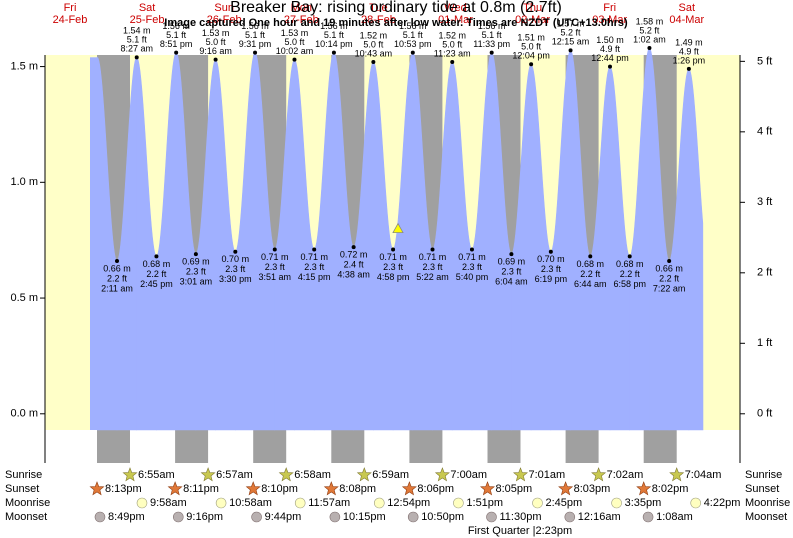  What do you see at coordinates (393, 257) in the screenshot?
I see `height-m-label: 0.71 m` at bounding box center [393, 257].